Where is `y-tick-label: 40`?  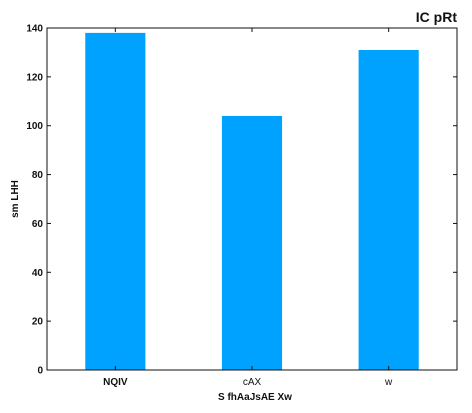 y-tick-label: 40 is located at coordinates (38, 273).